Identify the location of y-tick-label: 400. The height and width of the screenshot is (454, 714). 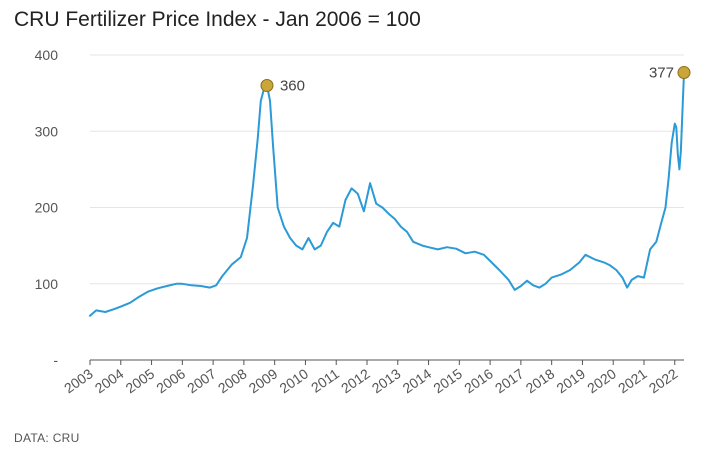
(47, 55).